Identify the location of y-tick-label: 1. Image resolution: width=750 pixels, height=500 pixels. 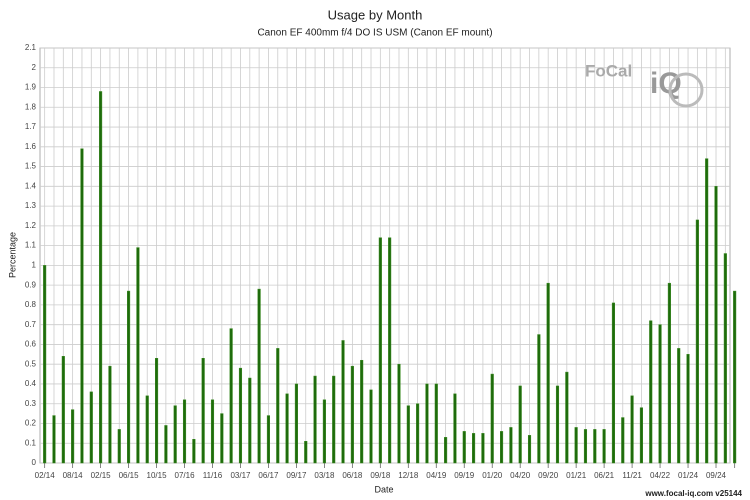
(34, 264).